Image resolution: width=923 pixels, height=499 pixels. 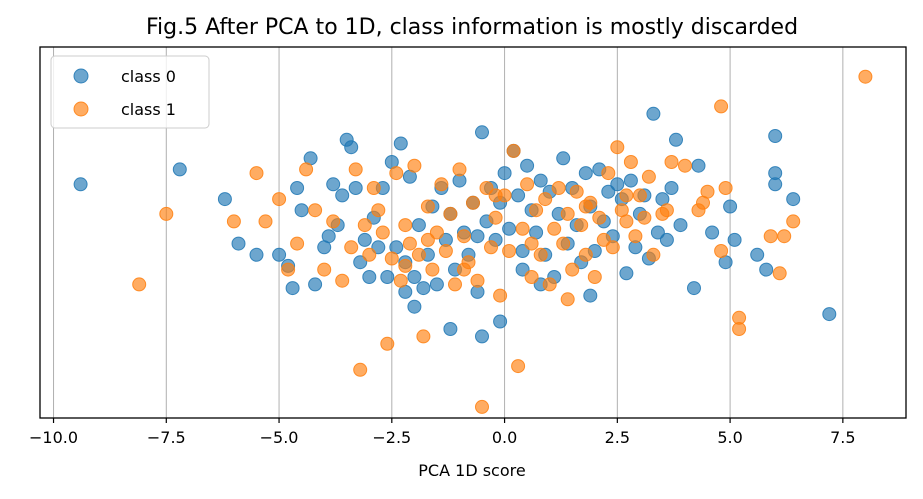 I want to click on x-tick-label: 7.5, so click(x=842, y=437).